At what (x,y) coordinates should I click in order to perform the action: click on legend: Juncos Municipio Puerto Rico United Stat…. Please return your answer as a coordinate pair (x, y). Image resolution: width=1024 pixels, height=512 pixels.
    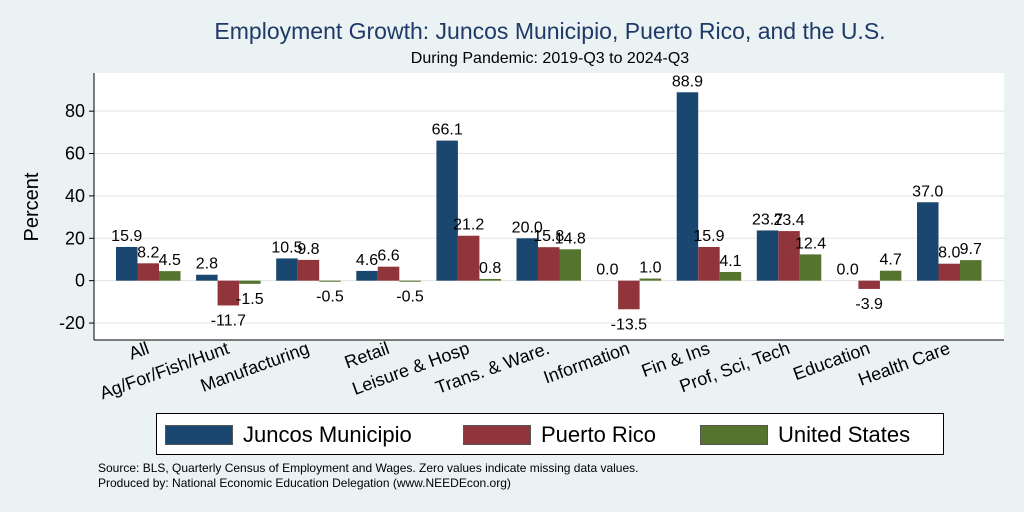
    Looking at the image, I should click on (550, 434).